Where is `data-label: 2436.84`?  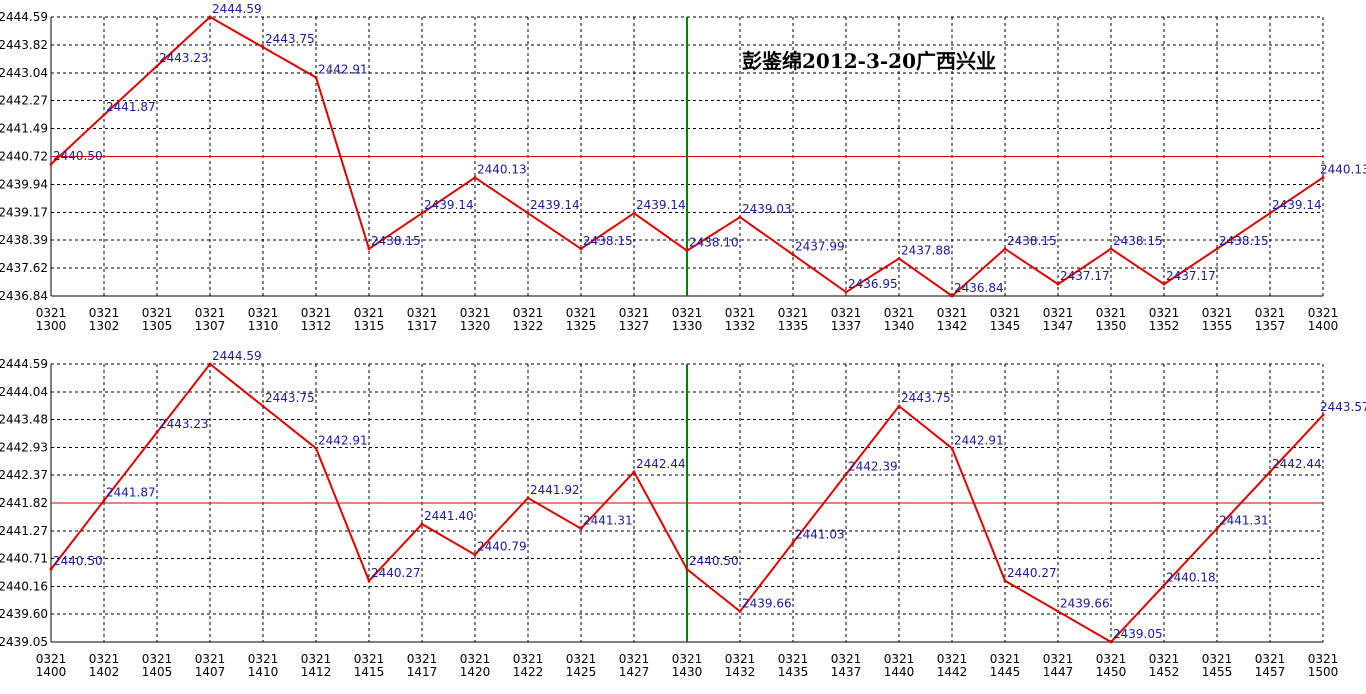 data-label: 2436.84 is located at coordinates (979, 288).